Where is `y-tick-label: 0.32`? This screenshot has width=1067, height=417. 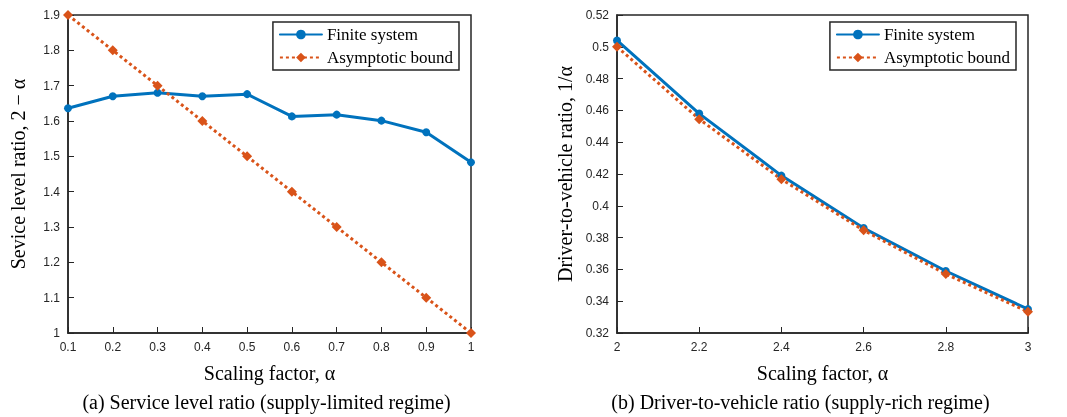 y-tick-label: 0.32 is located at coordinates (597, 333).